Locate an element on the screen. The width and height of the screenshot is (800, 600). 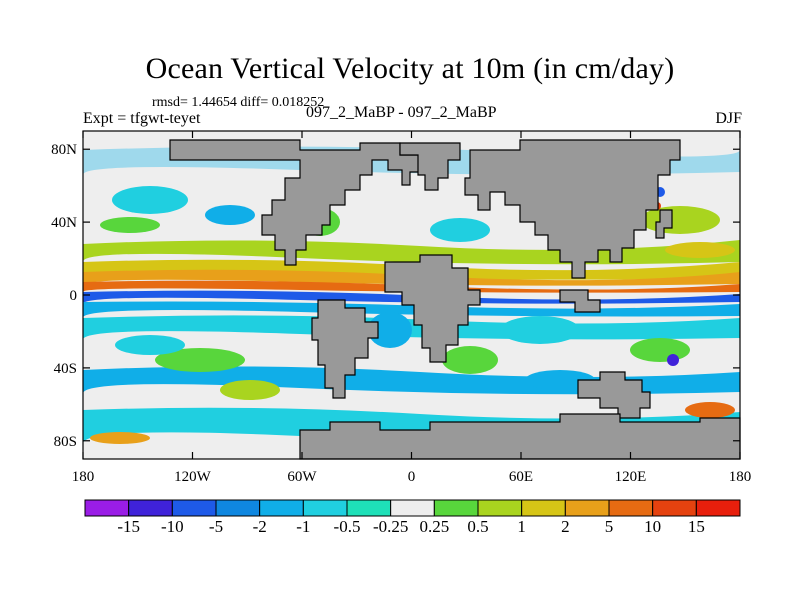
colorbar-label: -5 is located at coordinates (216, 526).